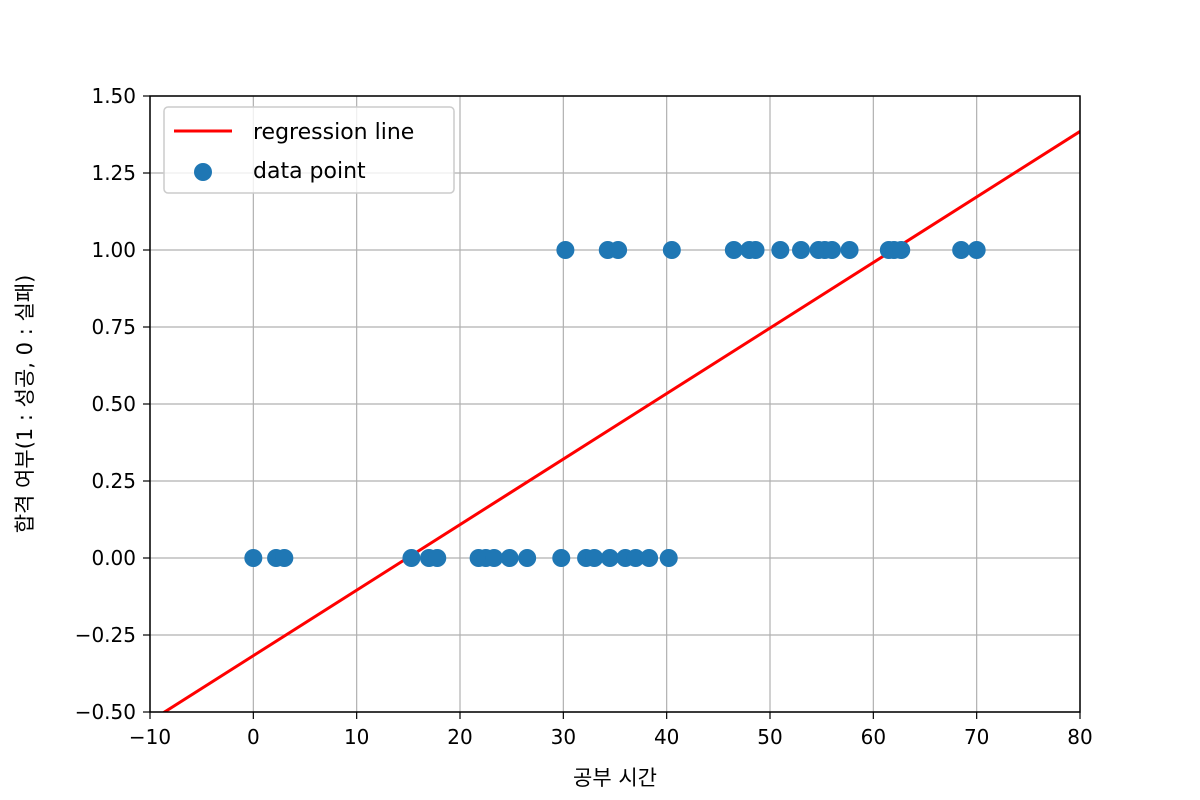 The height and width of the screenshot is (800, 1200). Describe the element at coordinates (113, 404) in the screenshot. I see `y-tick-label: 0.50` at that location.